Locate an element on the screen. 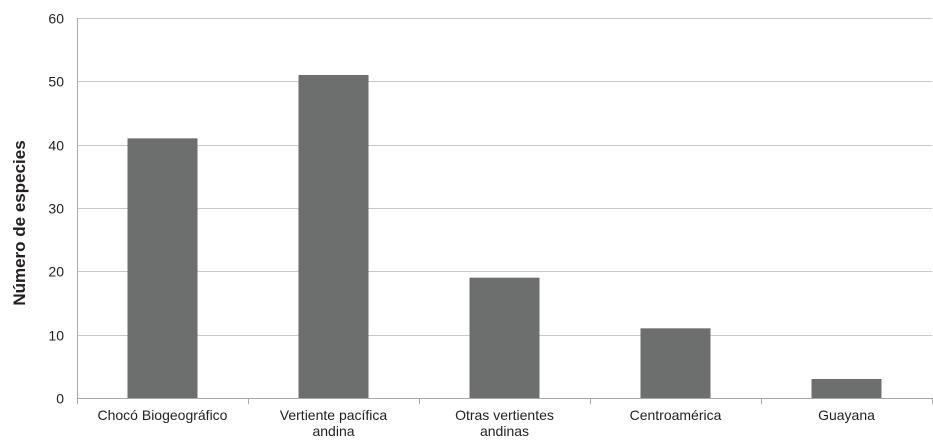 The image size is (933, 441). x-tick-label: Guayana is located at coordinates (846, 415).